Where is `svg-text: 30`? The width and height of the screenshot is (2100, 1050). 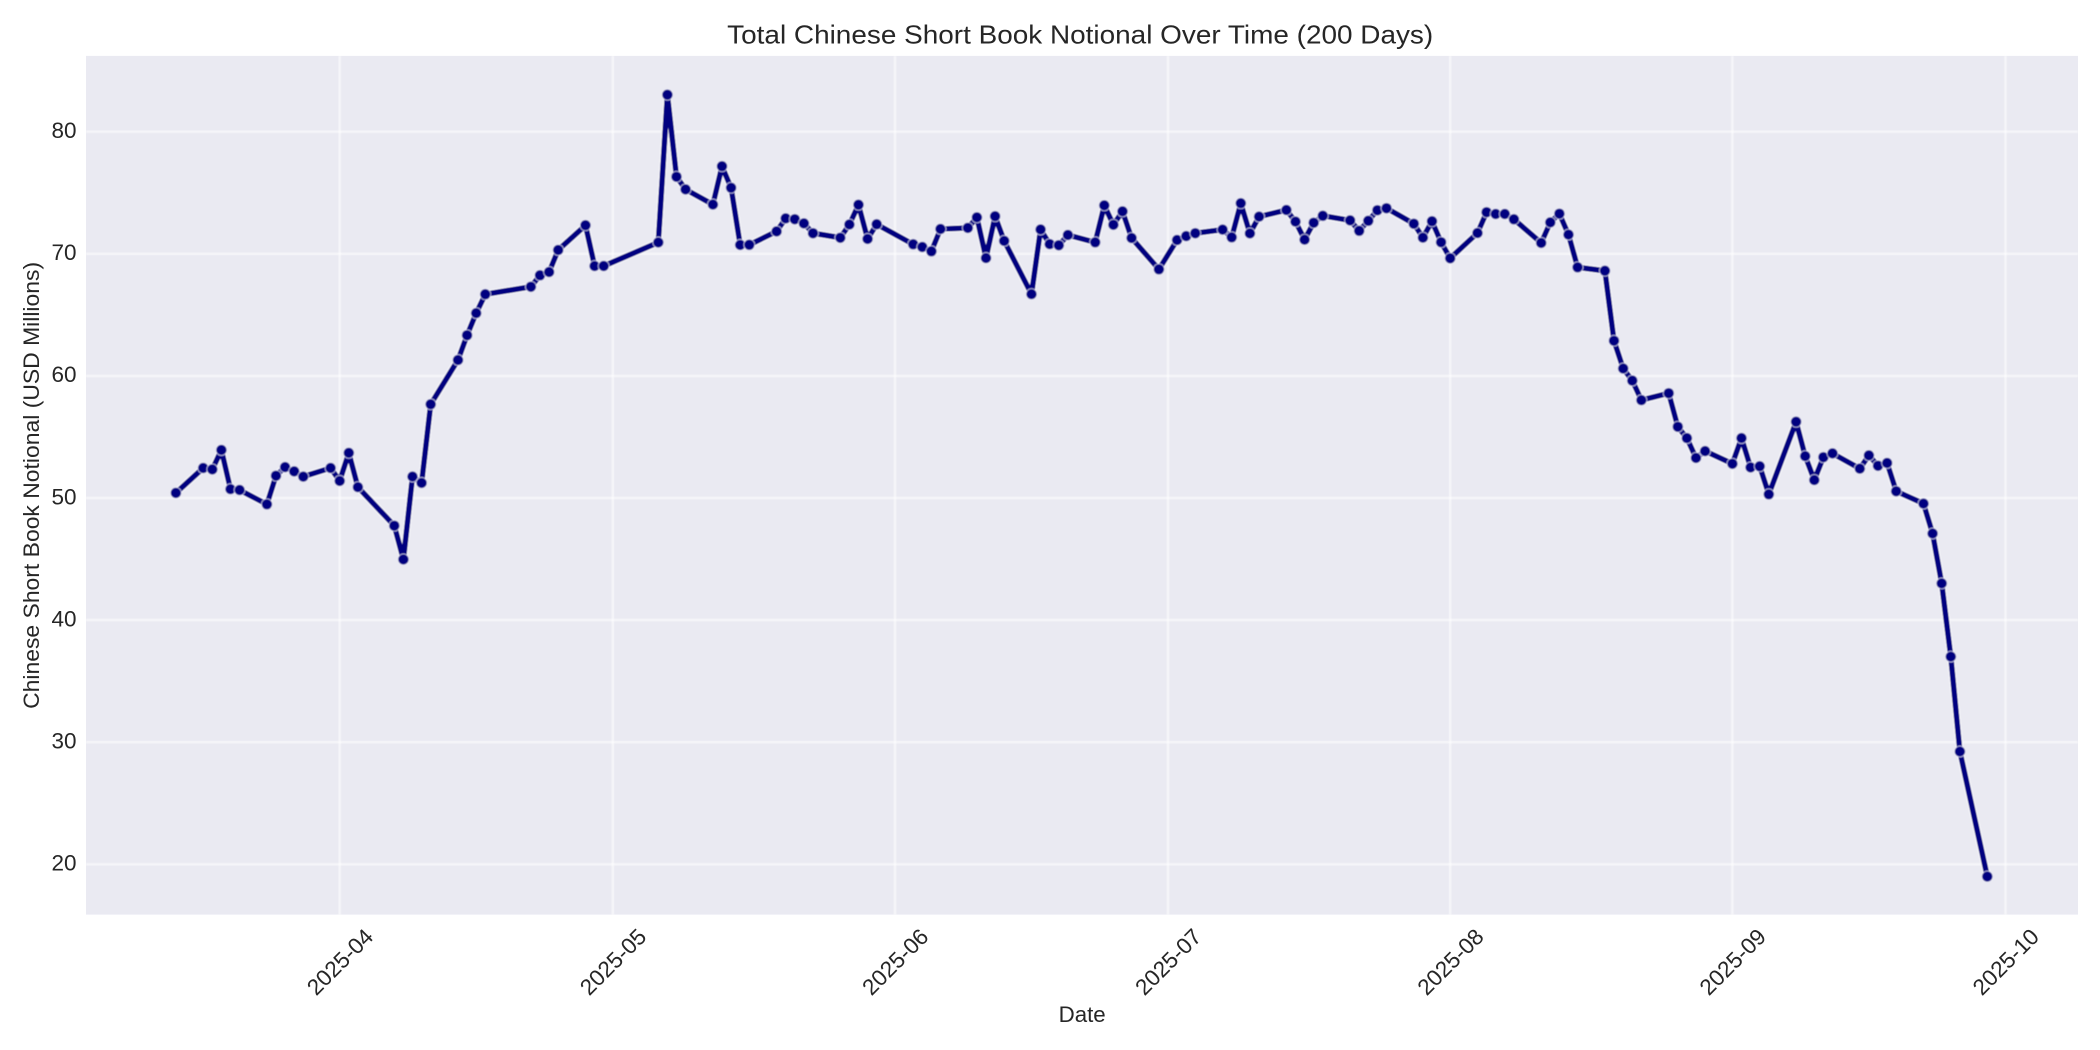
svg-text: 30 is located at coordinates (63, 741).